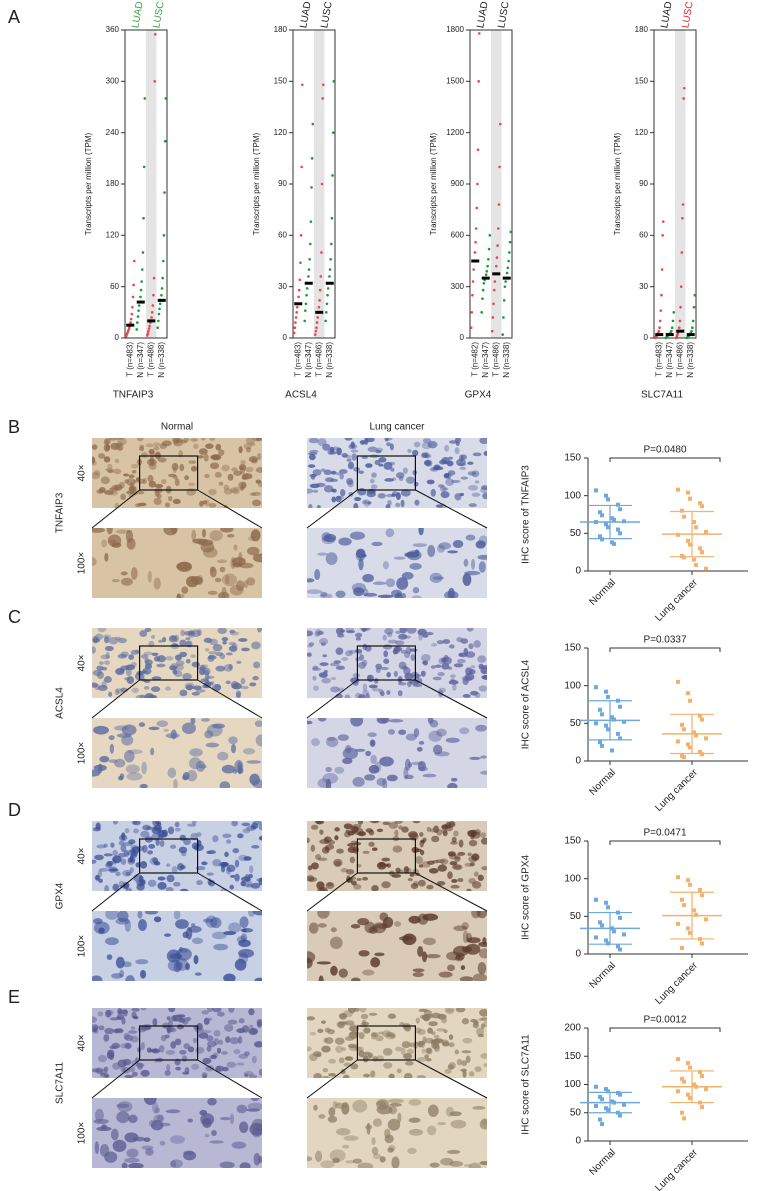 This screenshot has width=766, height=1191. I want to click on y-axis-label: IHC score of TNFAIP3, so click(526, 514).